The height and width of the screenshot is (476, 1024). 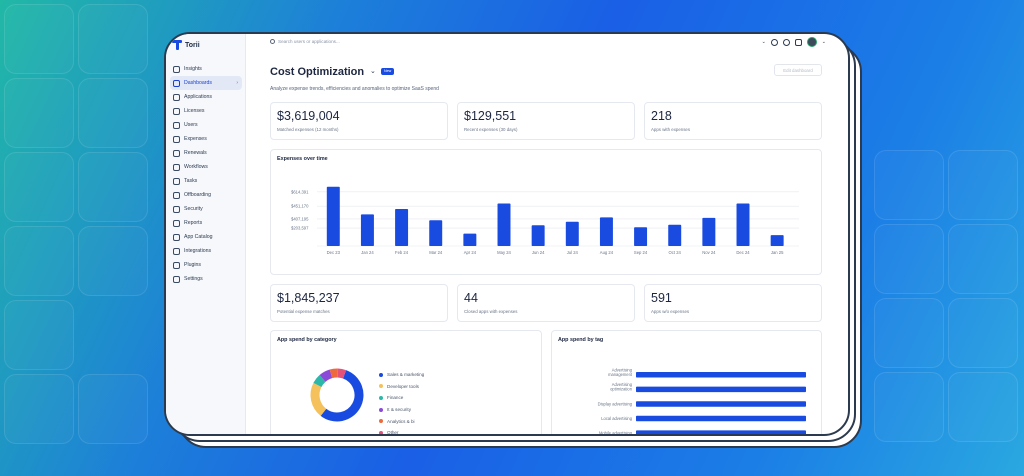 I want to click on chevron-right-icon: ›, so click(x=237, y=83).